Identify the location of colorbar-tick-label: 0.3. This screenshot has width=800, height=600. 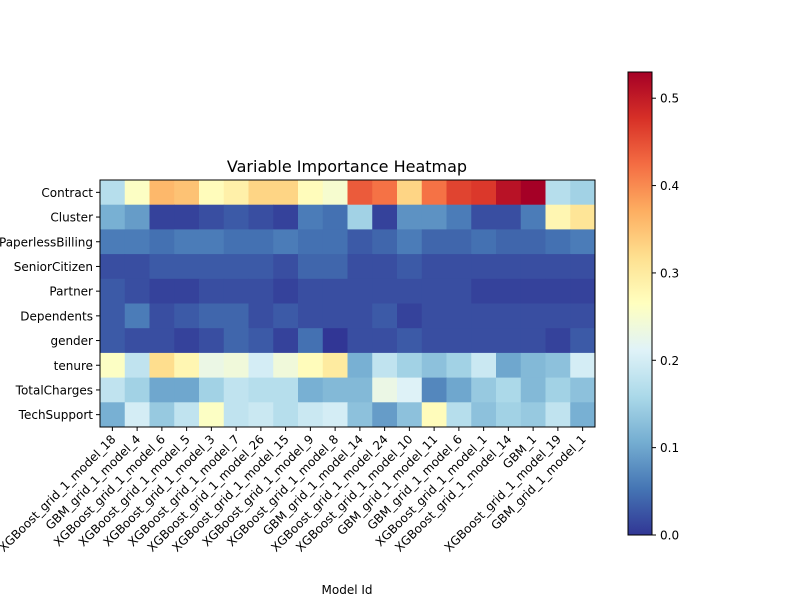
(669, 273).